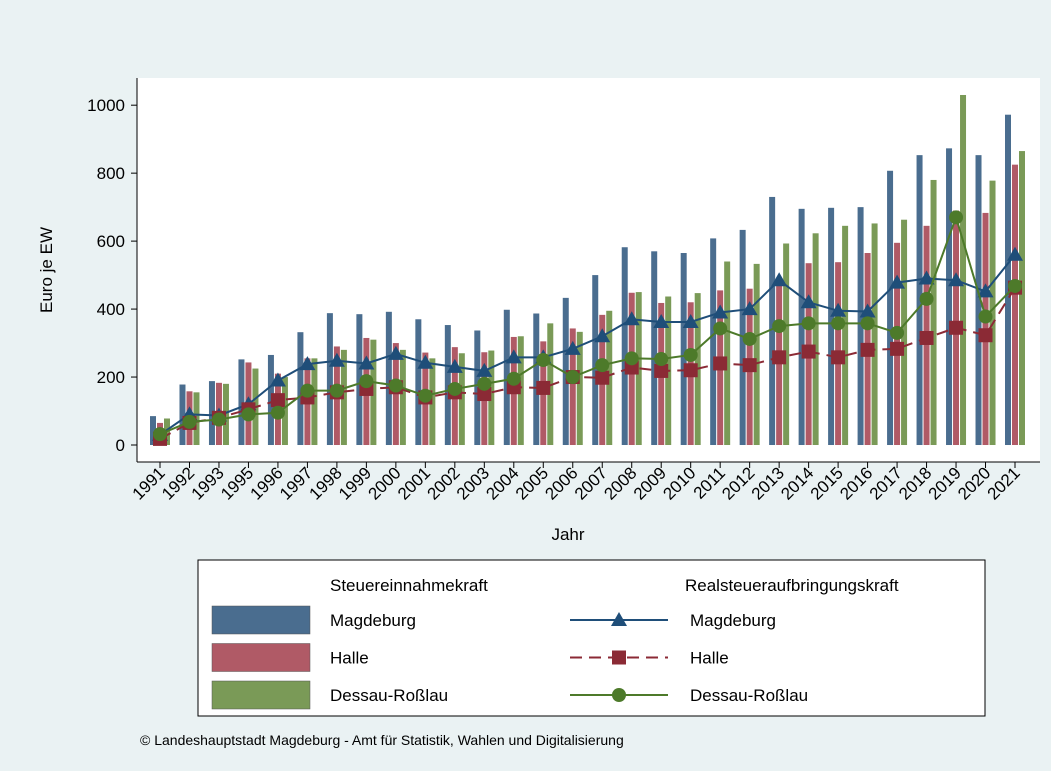 The image size is (1051, 771). What do you see at coordinates (409, 585) in the screenshot?
I see `legend-group-title: Steuereinnahmekraft` at bounding box center [409, 585].